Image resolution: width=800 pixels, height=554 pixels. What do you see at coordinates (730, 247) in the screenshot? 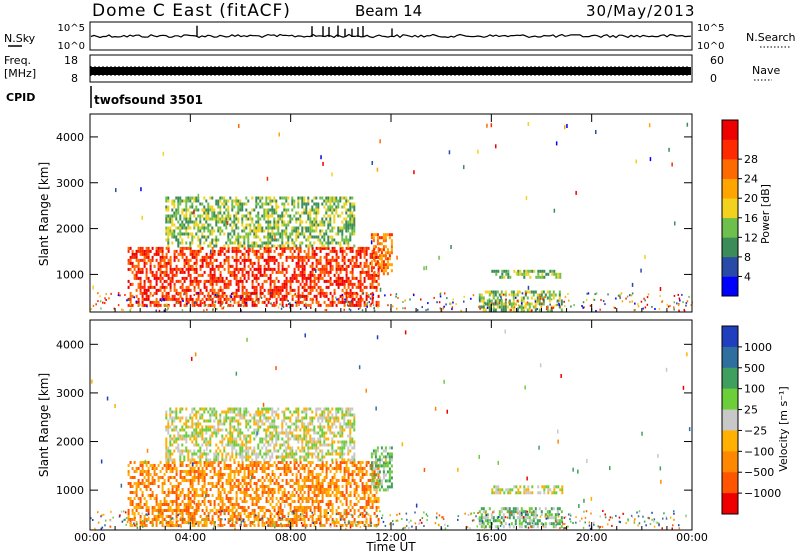
I see `colorbar-cell` at bounding box center [730, 247].